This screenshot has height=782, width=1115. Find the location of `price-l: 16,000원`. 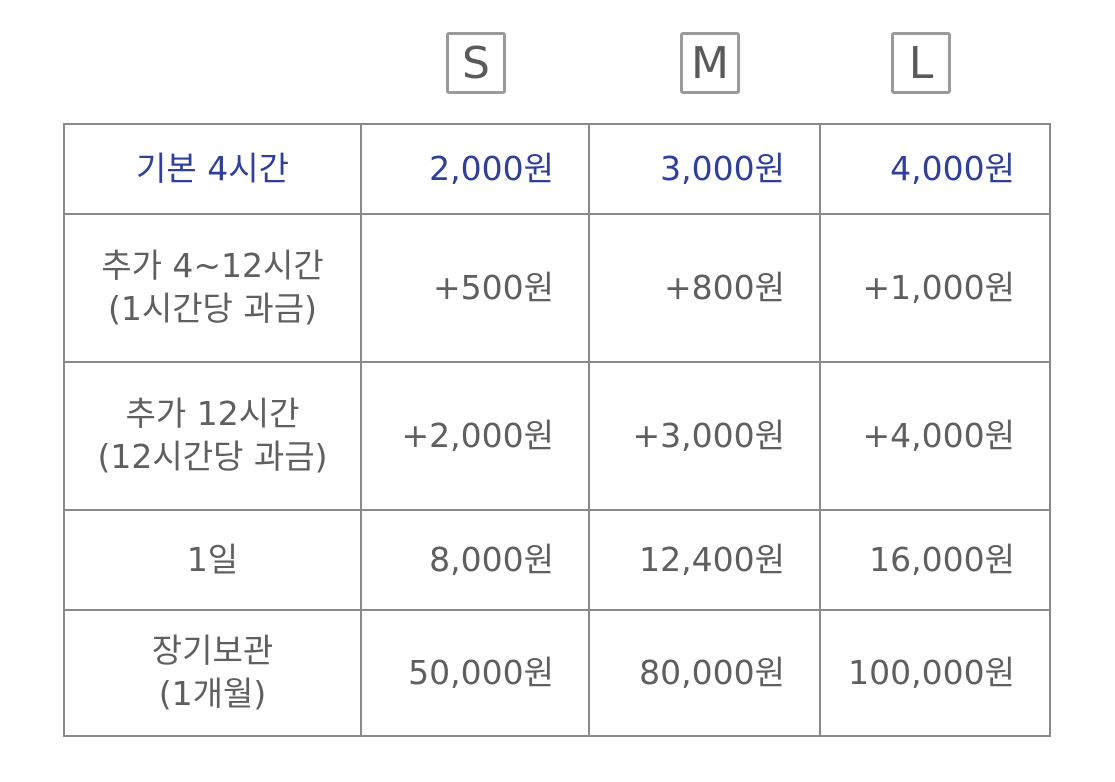

price-l: 16,000원 is located at coordinates (935, 560).